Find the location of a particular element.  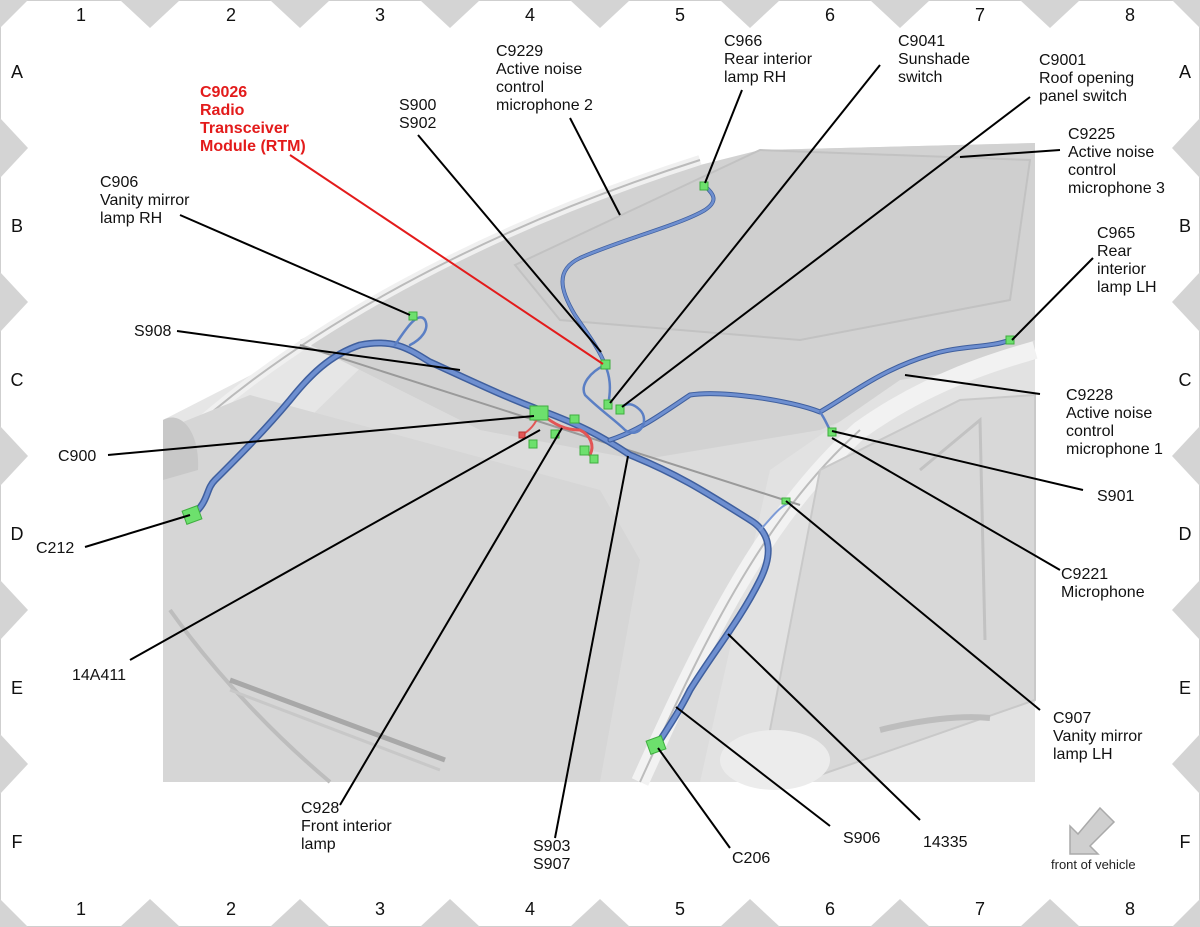

grid-row-right-f: F is located at coordinates (1185, 842).